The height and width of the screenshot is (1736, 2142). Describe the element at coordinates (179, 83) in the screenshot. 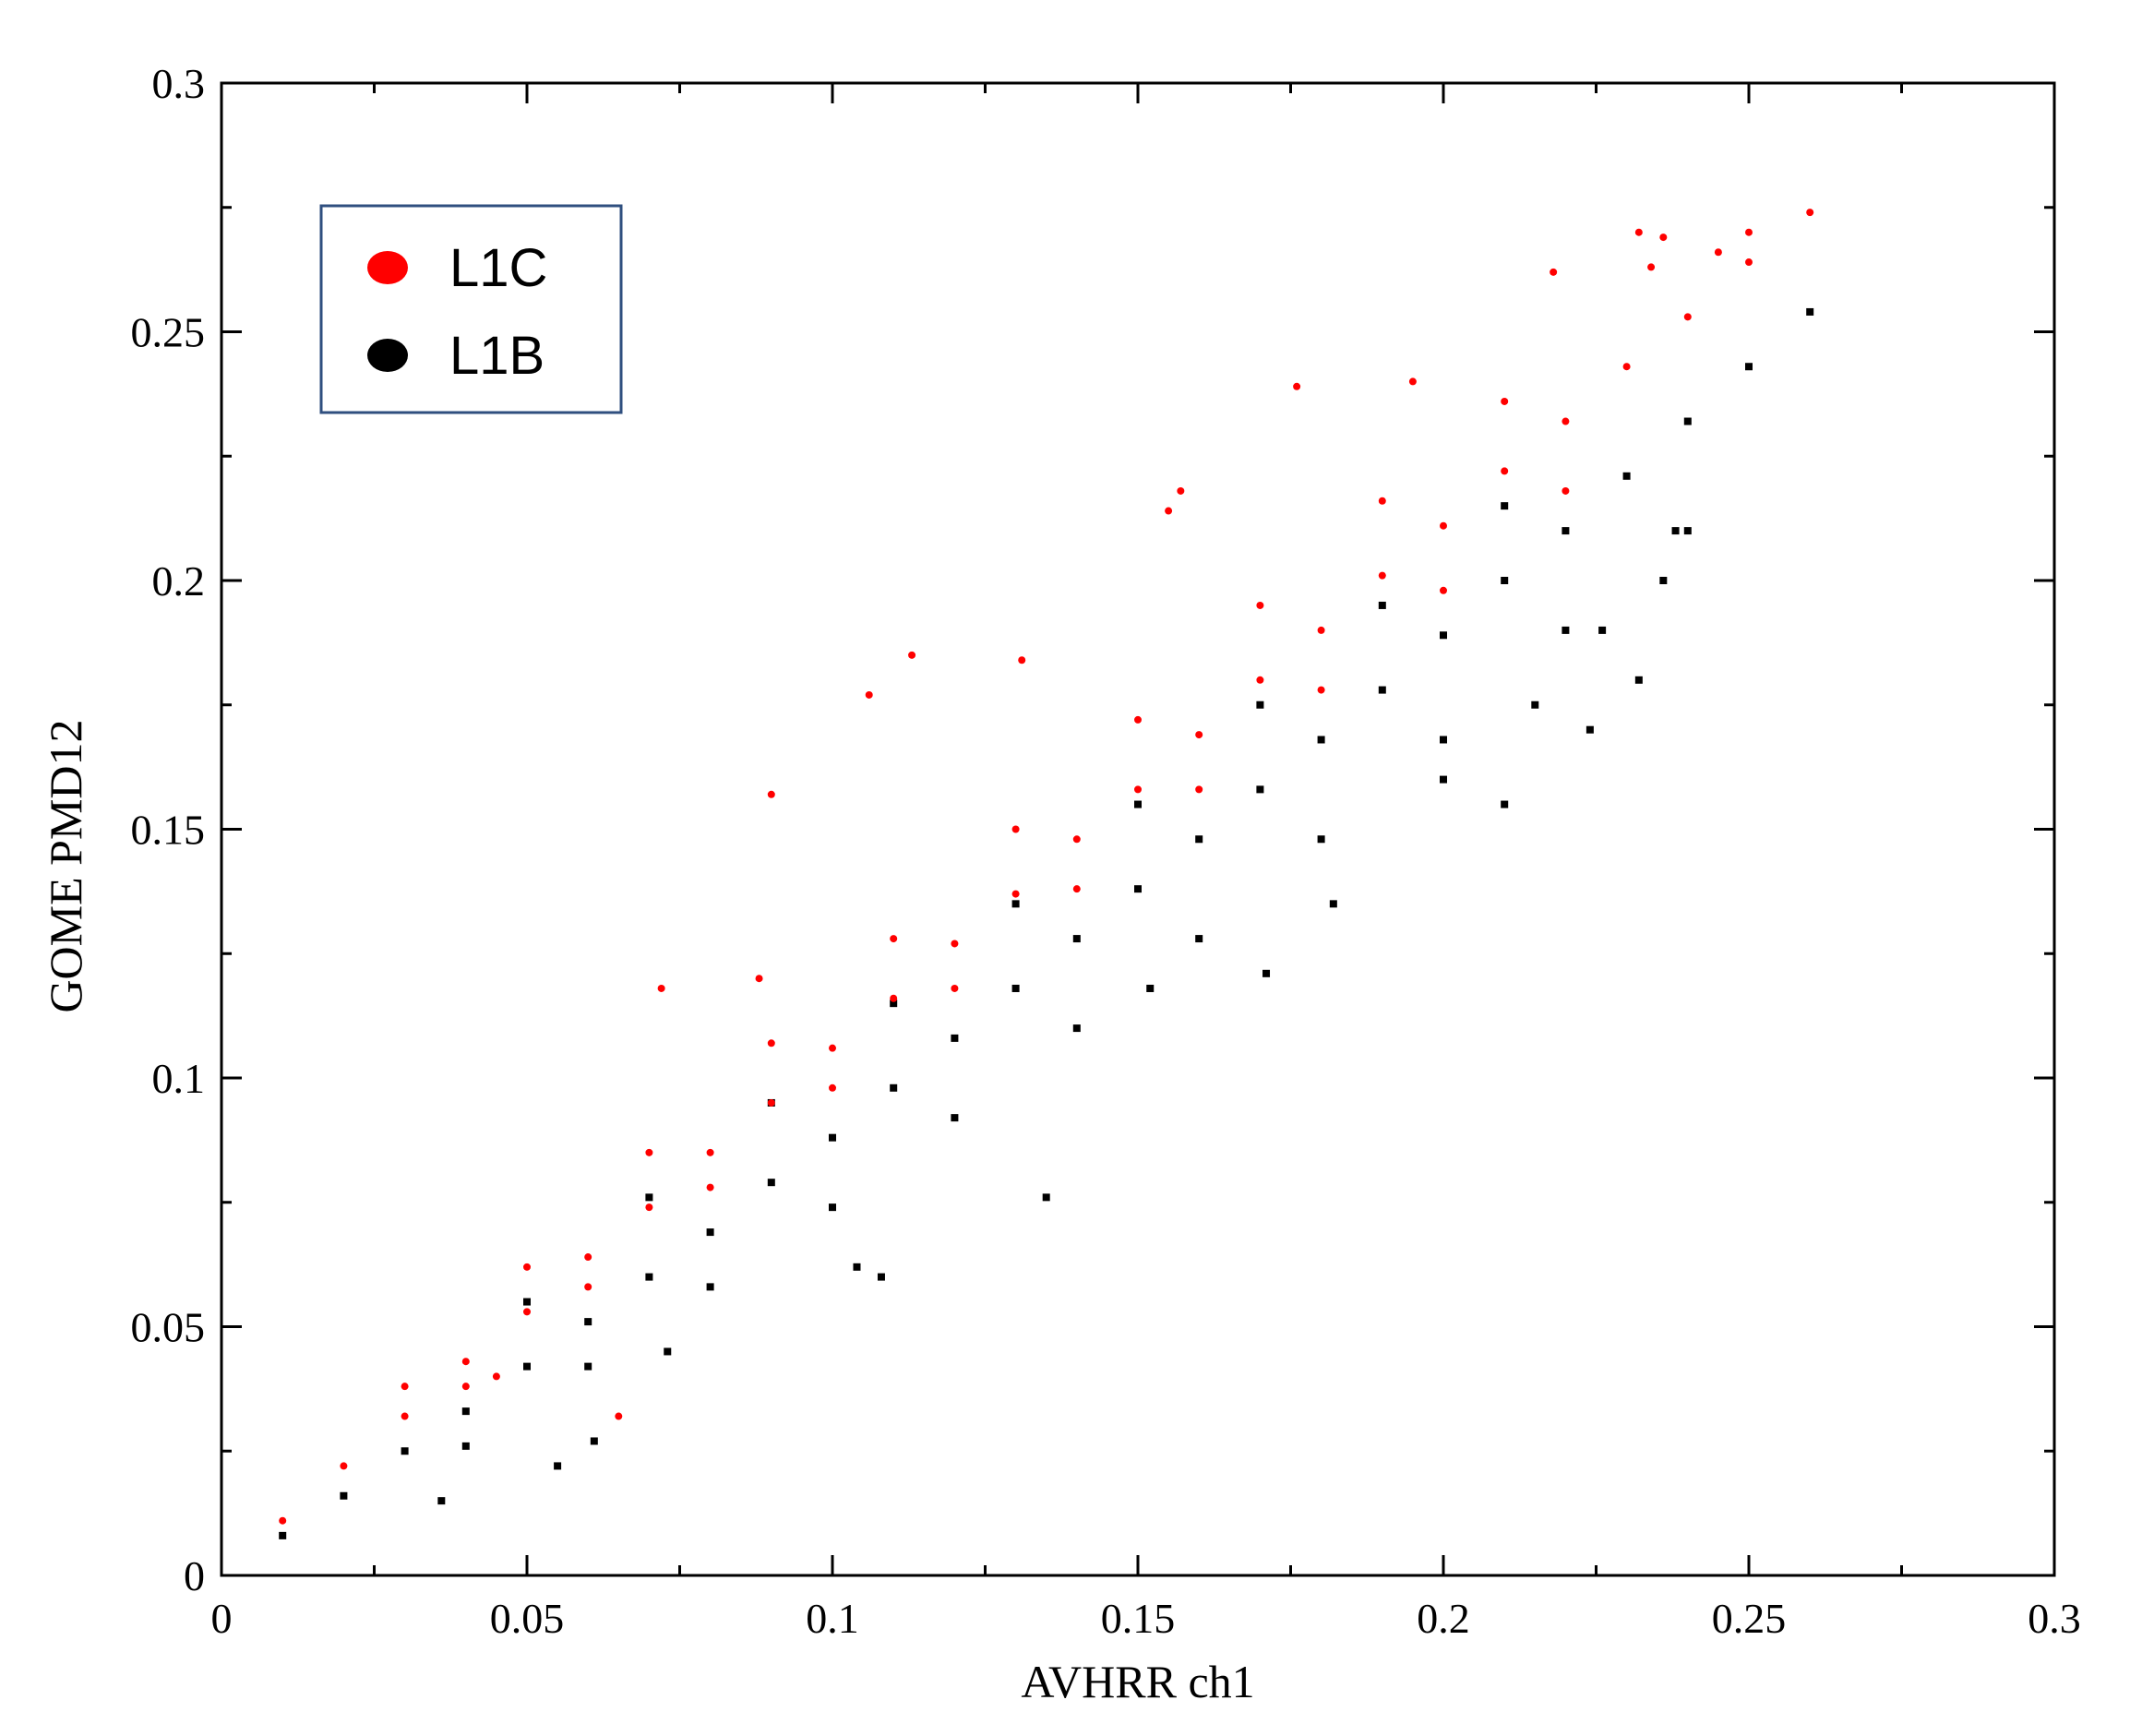

I see `y-tick-label: 0.3` at that location.